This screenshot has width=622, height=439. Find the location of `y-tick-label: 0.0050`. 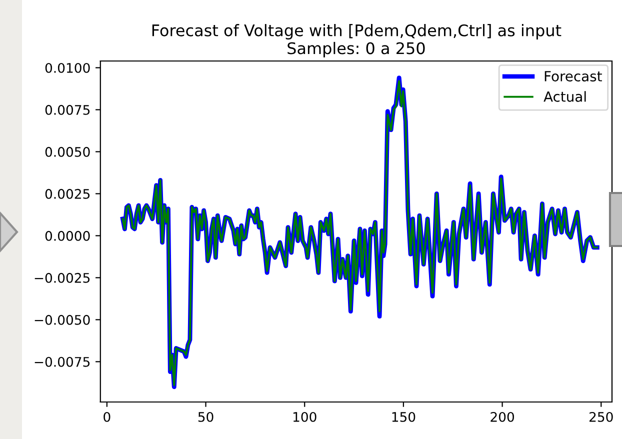

y-tick-label: 0.0050 is located at coordinates (67, 151).